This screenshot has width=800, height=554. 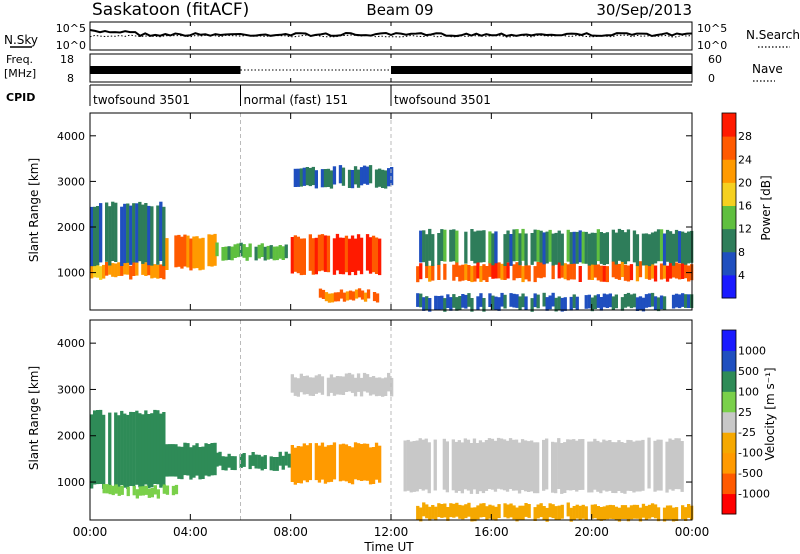 What do you see at coordinates (715, 59) in the screenshot?
I see `nave-tick-top: 60` at bounding box center [715, 59].